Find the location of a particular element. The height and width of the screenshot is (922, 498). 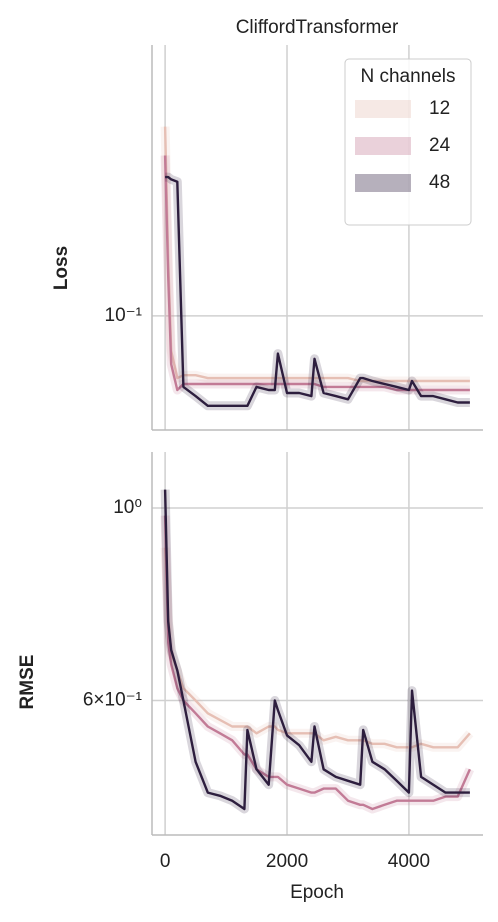

legend-label: 48 is located at coordinates (439, 182).